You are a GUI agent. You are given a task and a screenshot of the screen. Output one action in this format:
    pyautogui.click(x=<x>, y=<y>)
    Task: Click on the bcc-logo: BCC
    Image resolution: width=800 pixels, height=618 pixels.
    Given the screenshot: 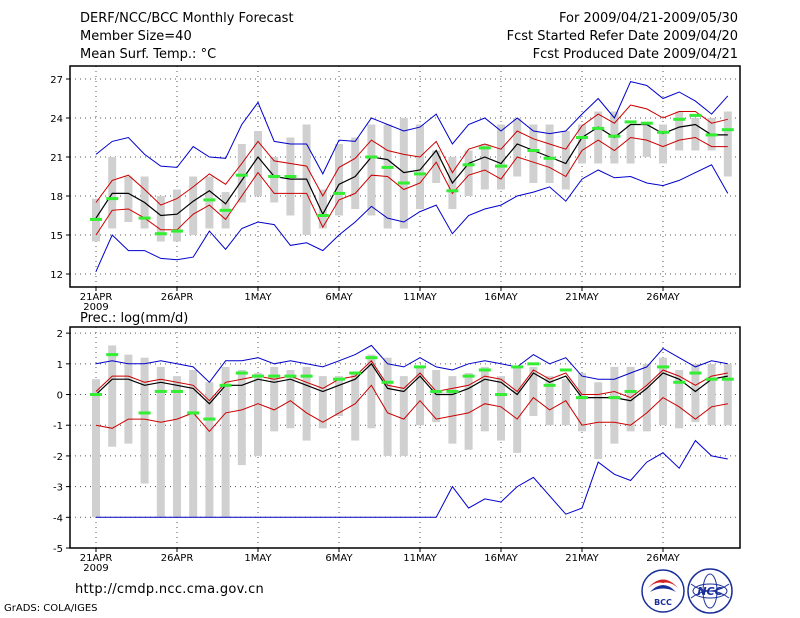 What is the action you would take?
    pyautogui.click(x=663, y=591)
    